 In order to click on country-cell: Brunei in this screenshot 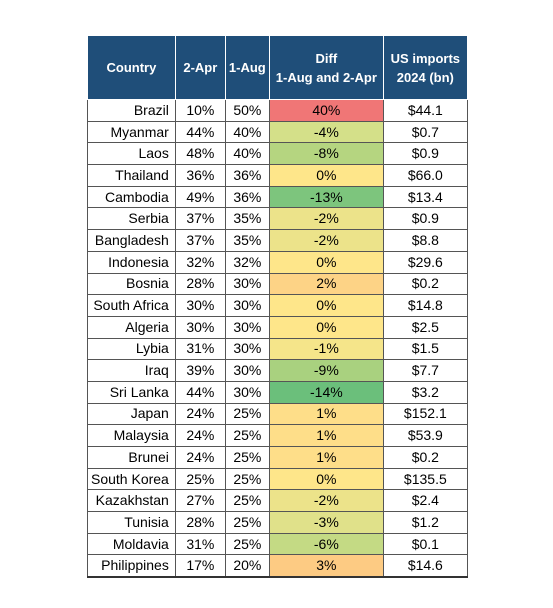, I will do `click(131, 457)`.